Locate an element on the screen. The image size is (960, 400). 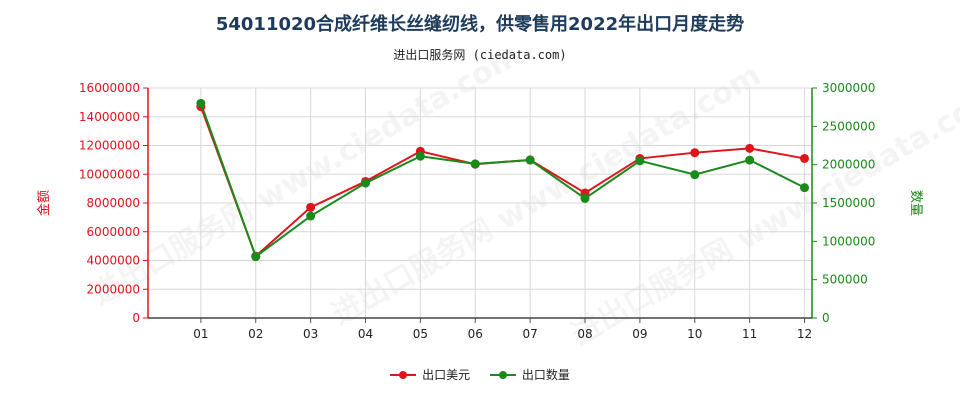
y-right-tick-label: 500000 is located at coordinates (845, 280).